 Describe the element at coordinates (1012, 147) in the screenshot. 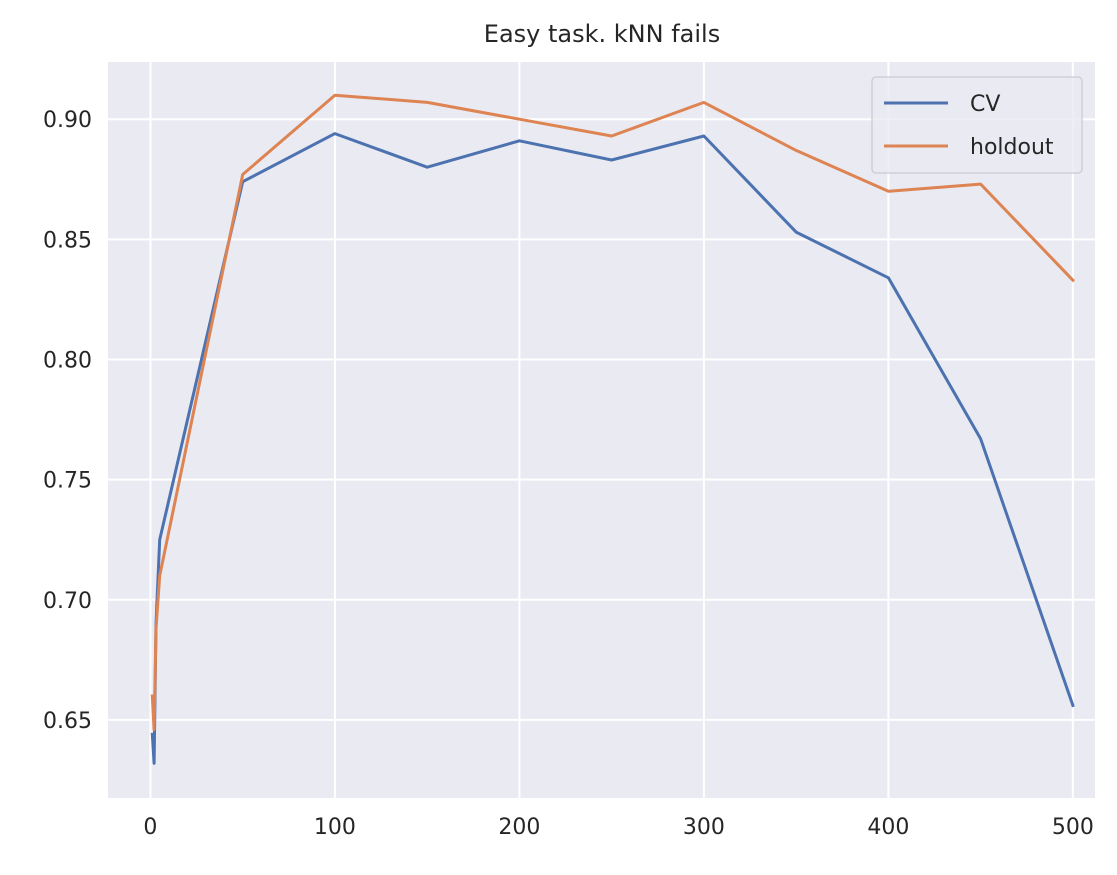

I see `legend-label-holdout: holdout` at that location.